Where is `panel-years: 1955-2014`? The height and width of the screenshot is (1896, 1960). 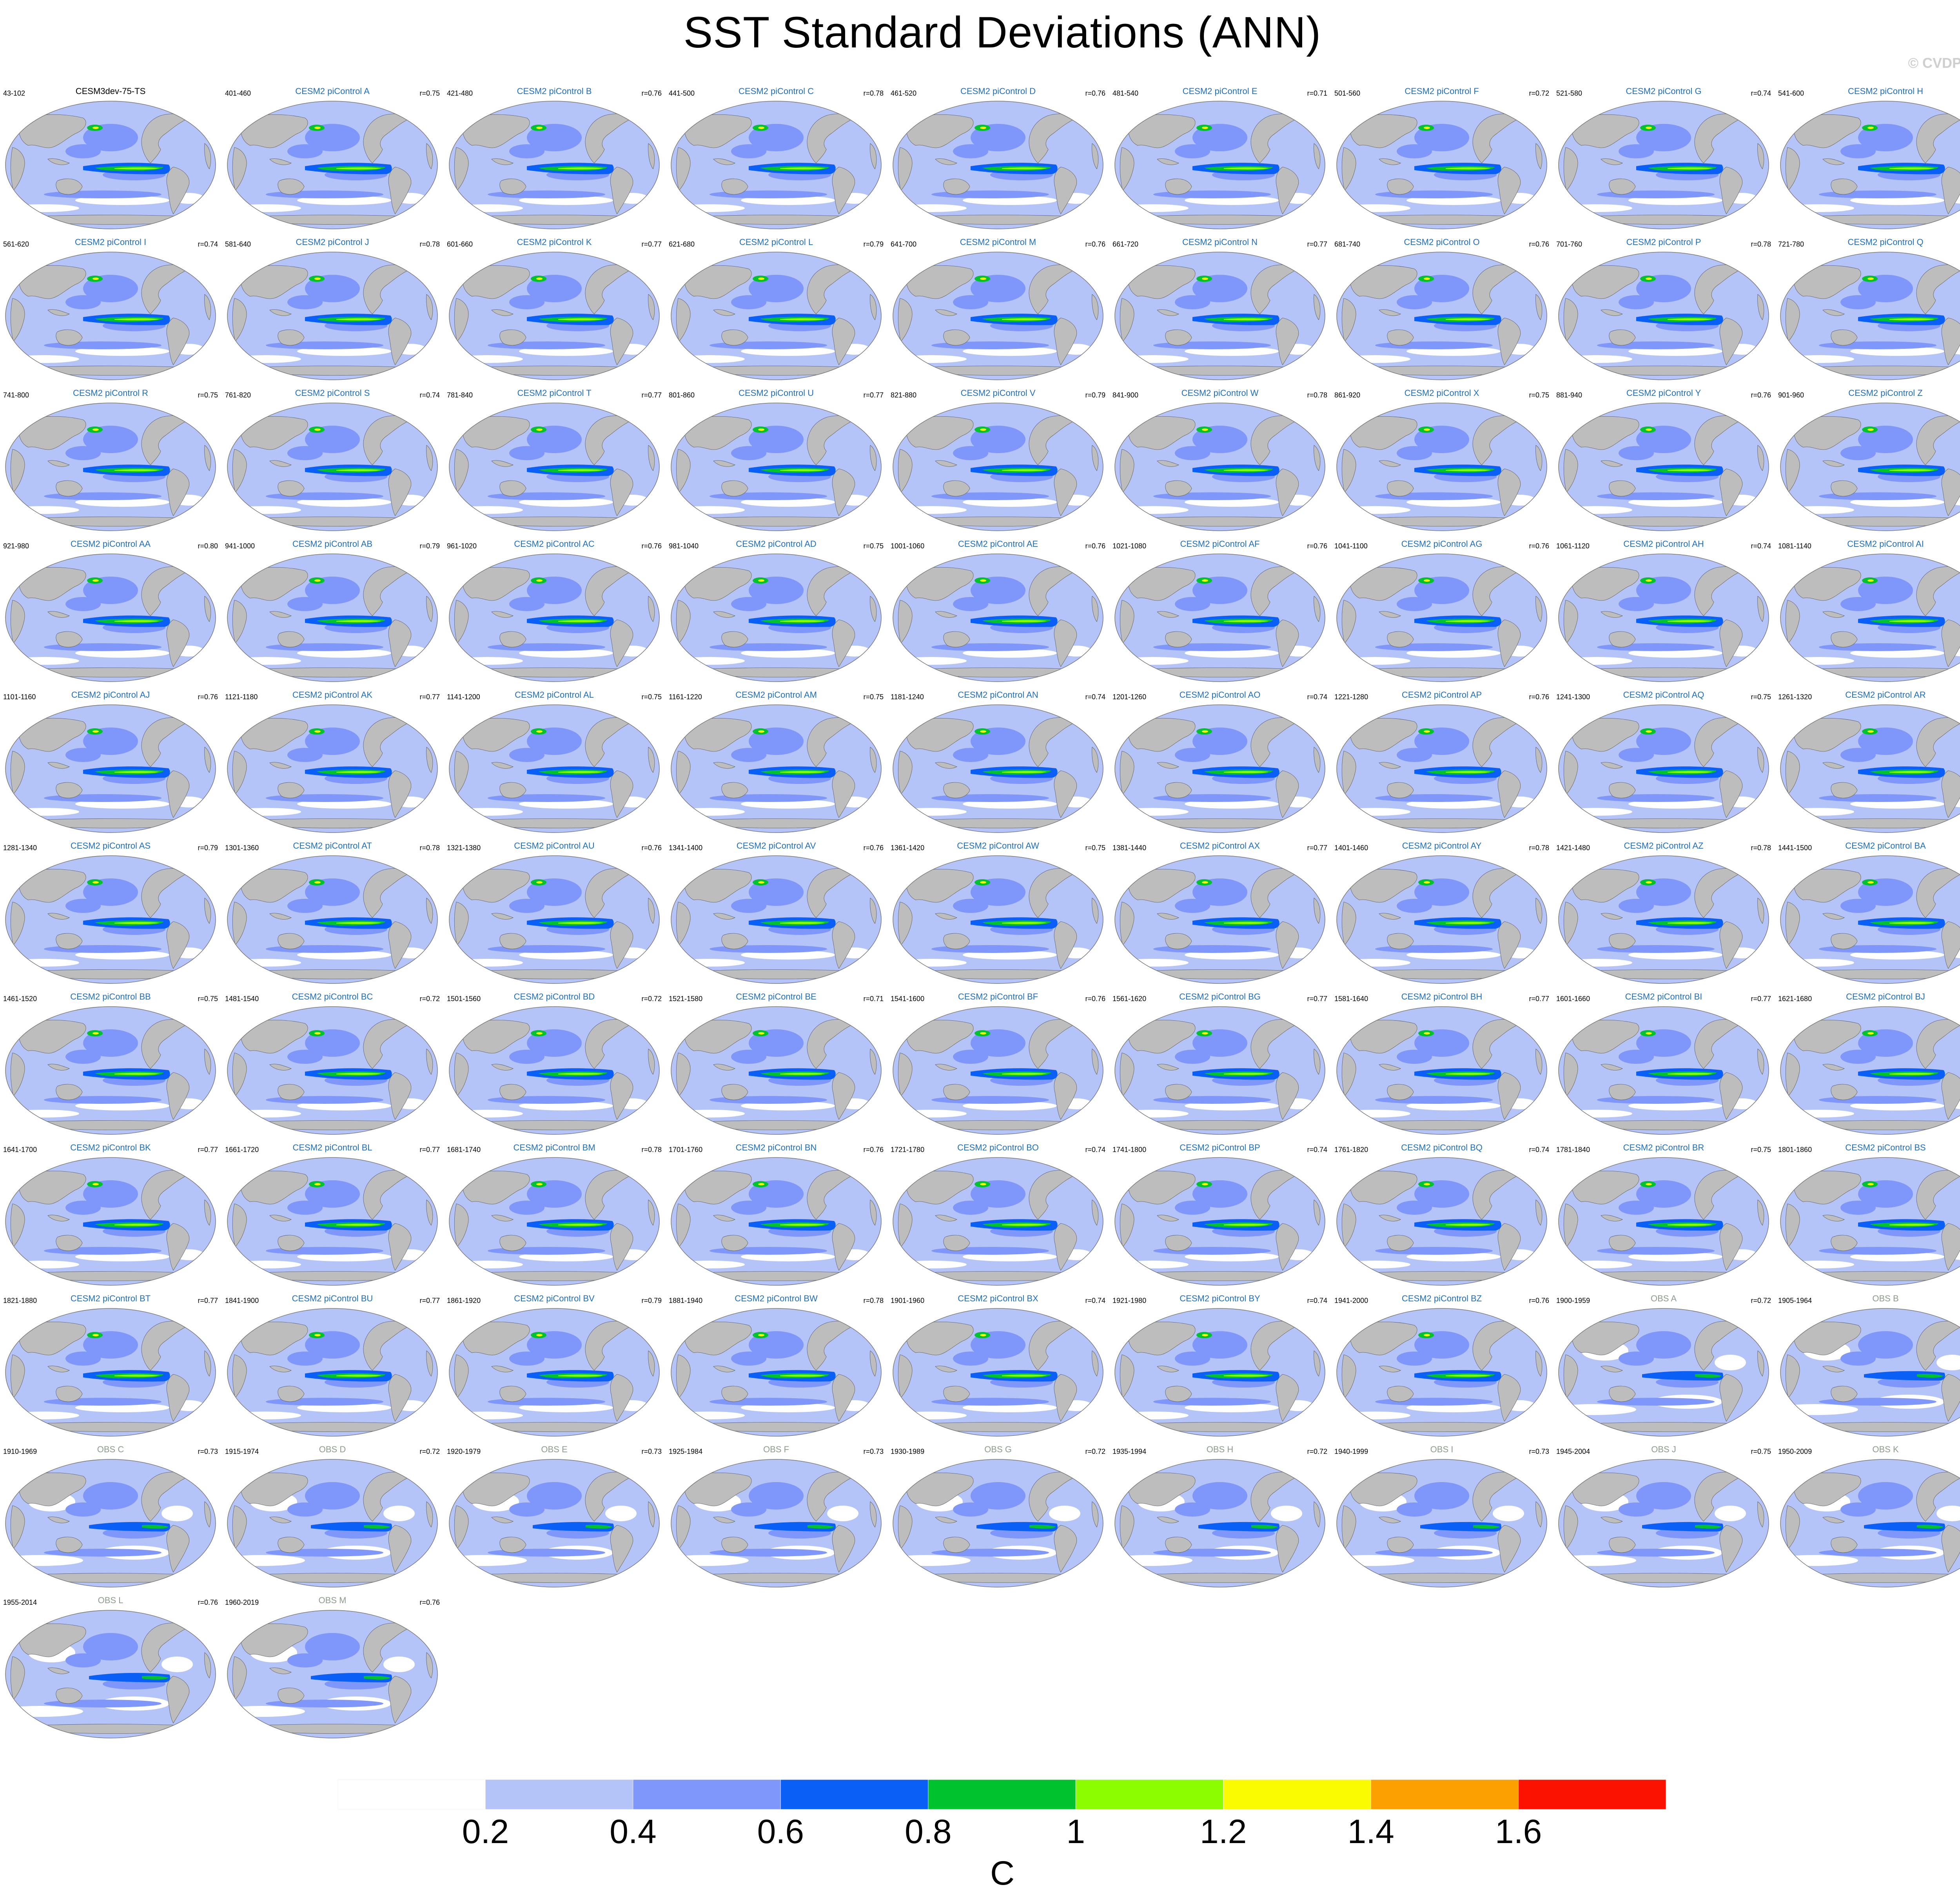 panel-years: 1955-2014 is located at coordinates (20, 1602).